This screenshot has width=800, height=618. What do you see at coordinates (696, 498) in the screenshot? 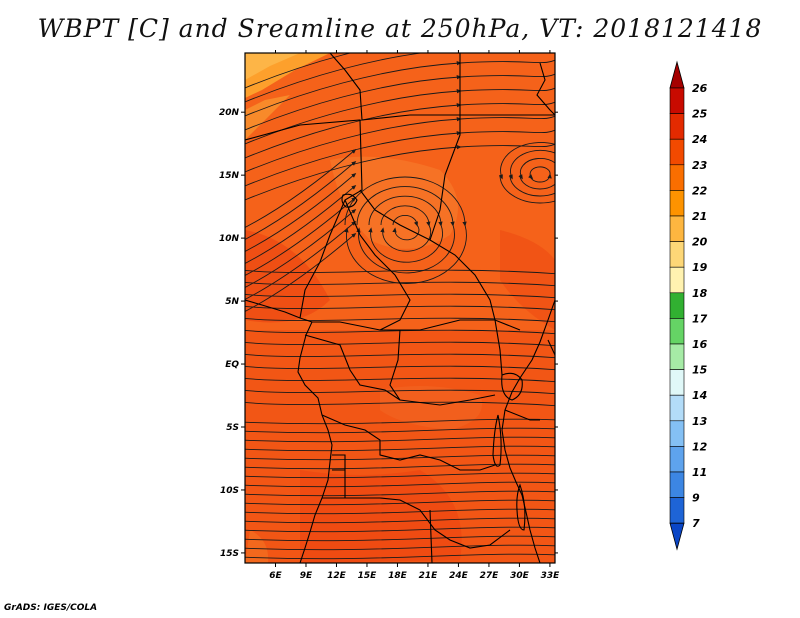
I see `colorbar-label: 9` at bounding box center [696, 498].